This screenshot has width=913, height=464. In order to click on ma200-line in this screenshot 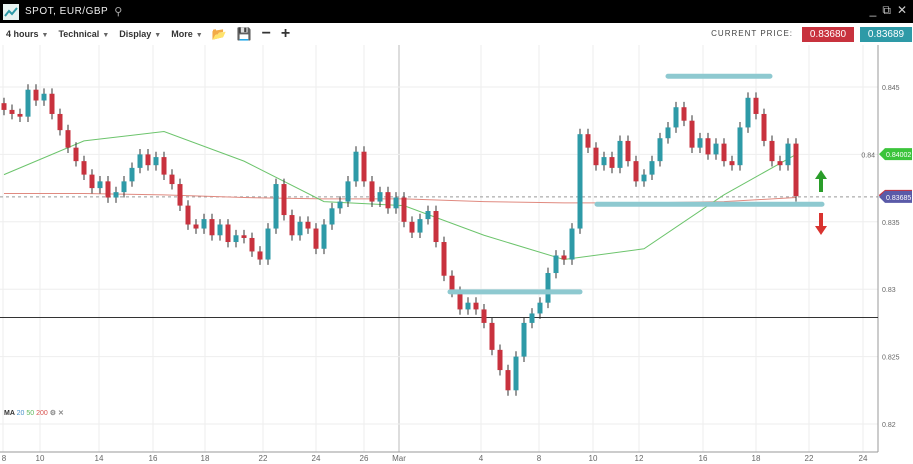, I will do `click(400, 198)`.